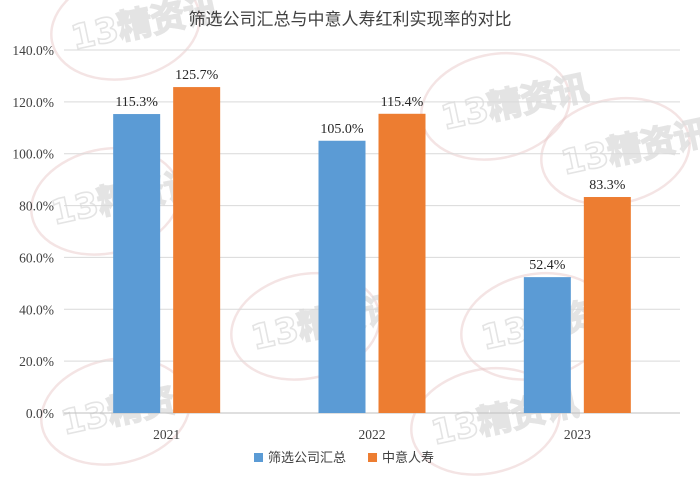 This screenshot has width=700, height=479. I want to click on data-label: 105.0%, so click(342, 129).